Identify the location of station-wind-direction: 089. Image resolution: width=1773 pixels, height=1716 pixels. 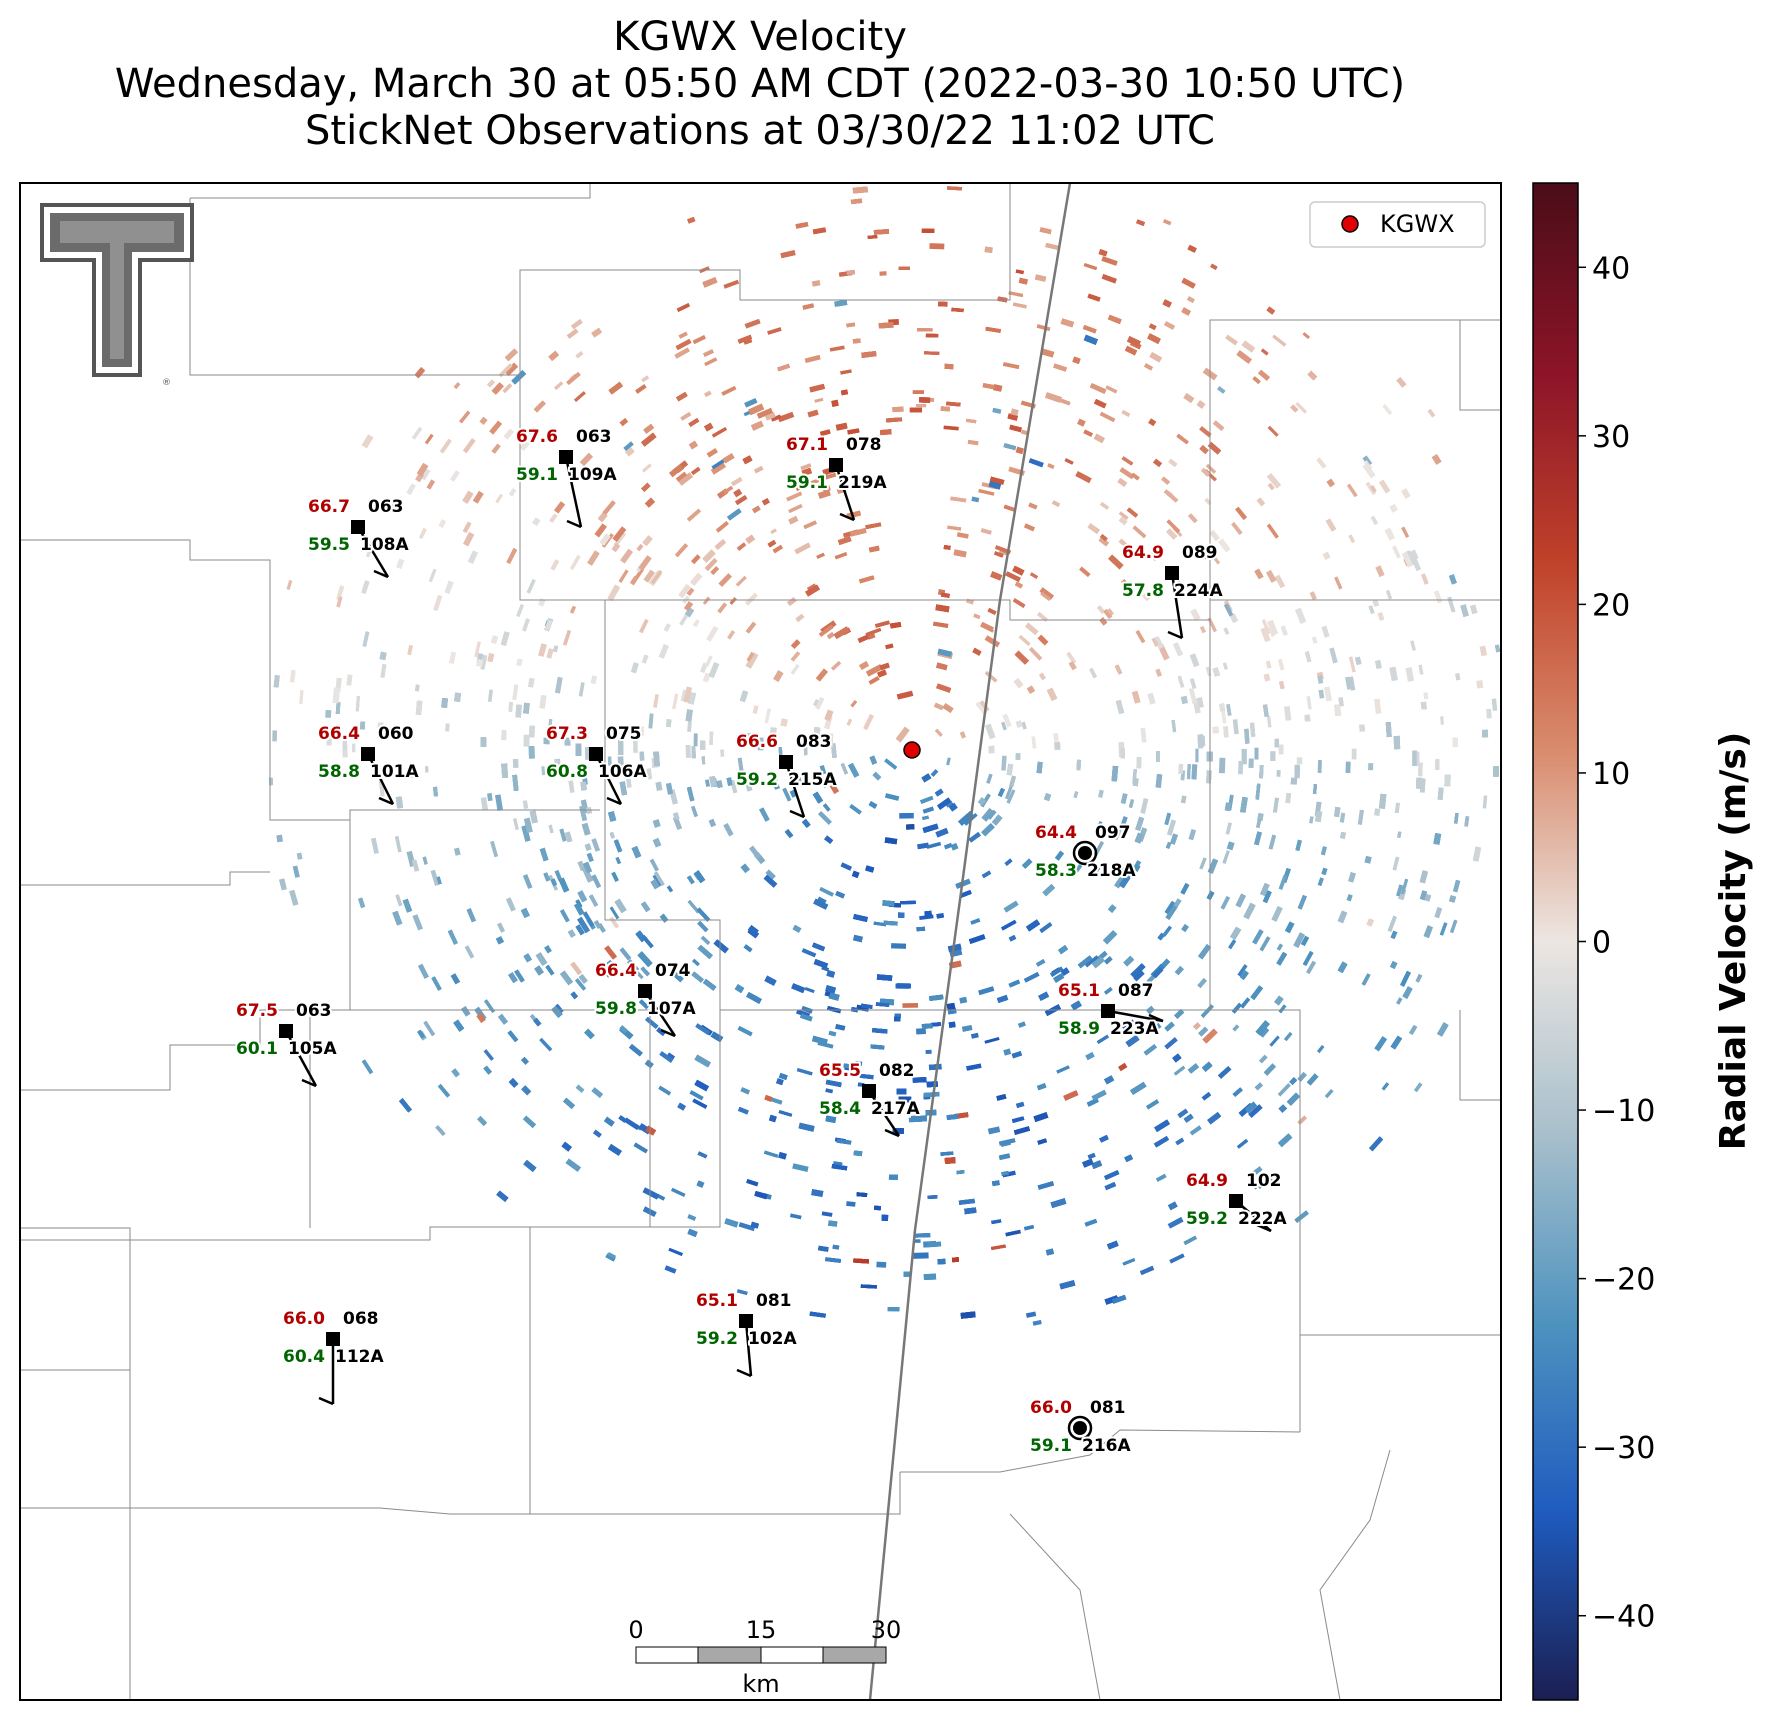
(1200, 553).